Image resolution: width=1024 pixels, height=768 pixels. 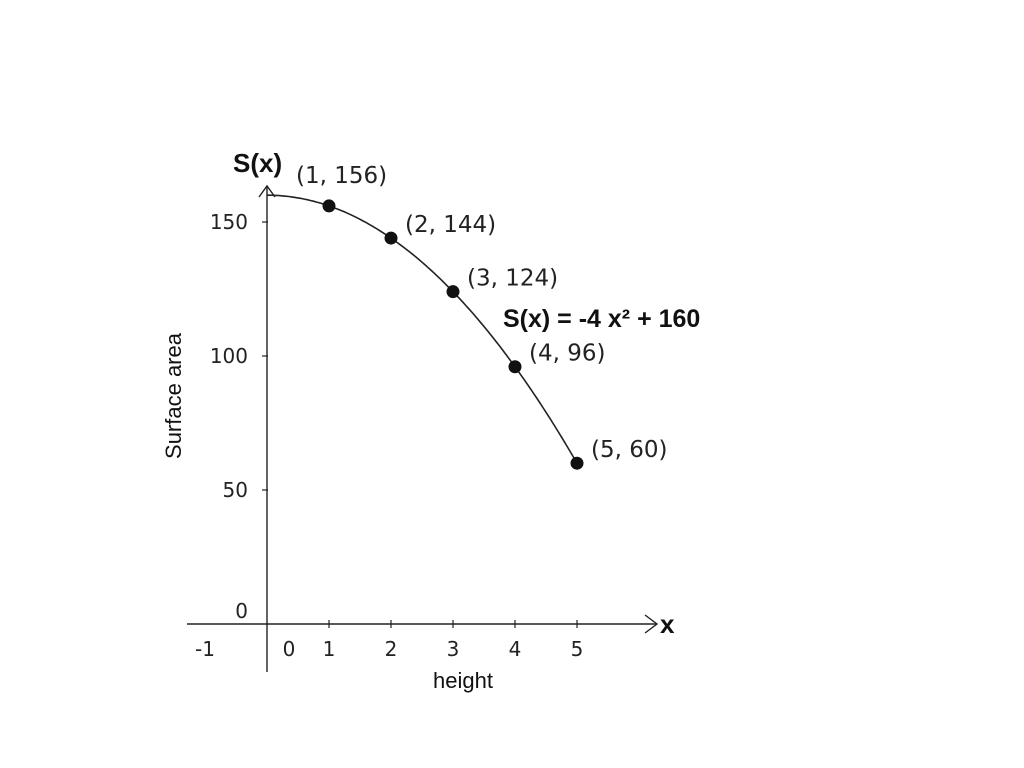 I want to click on x-tick-label: 2, so click(x=391, y=649).